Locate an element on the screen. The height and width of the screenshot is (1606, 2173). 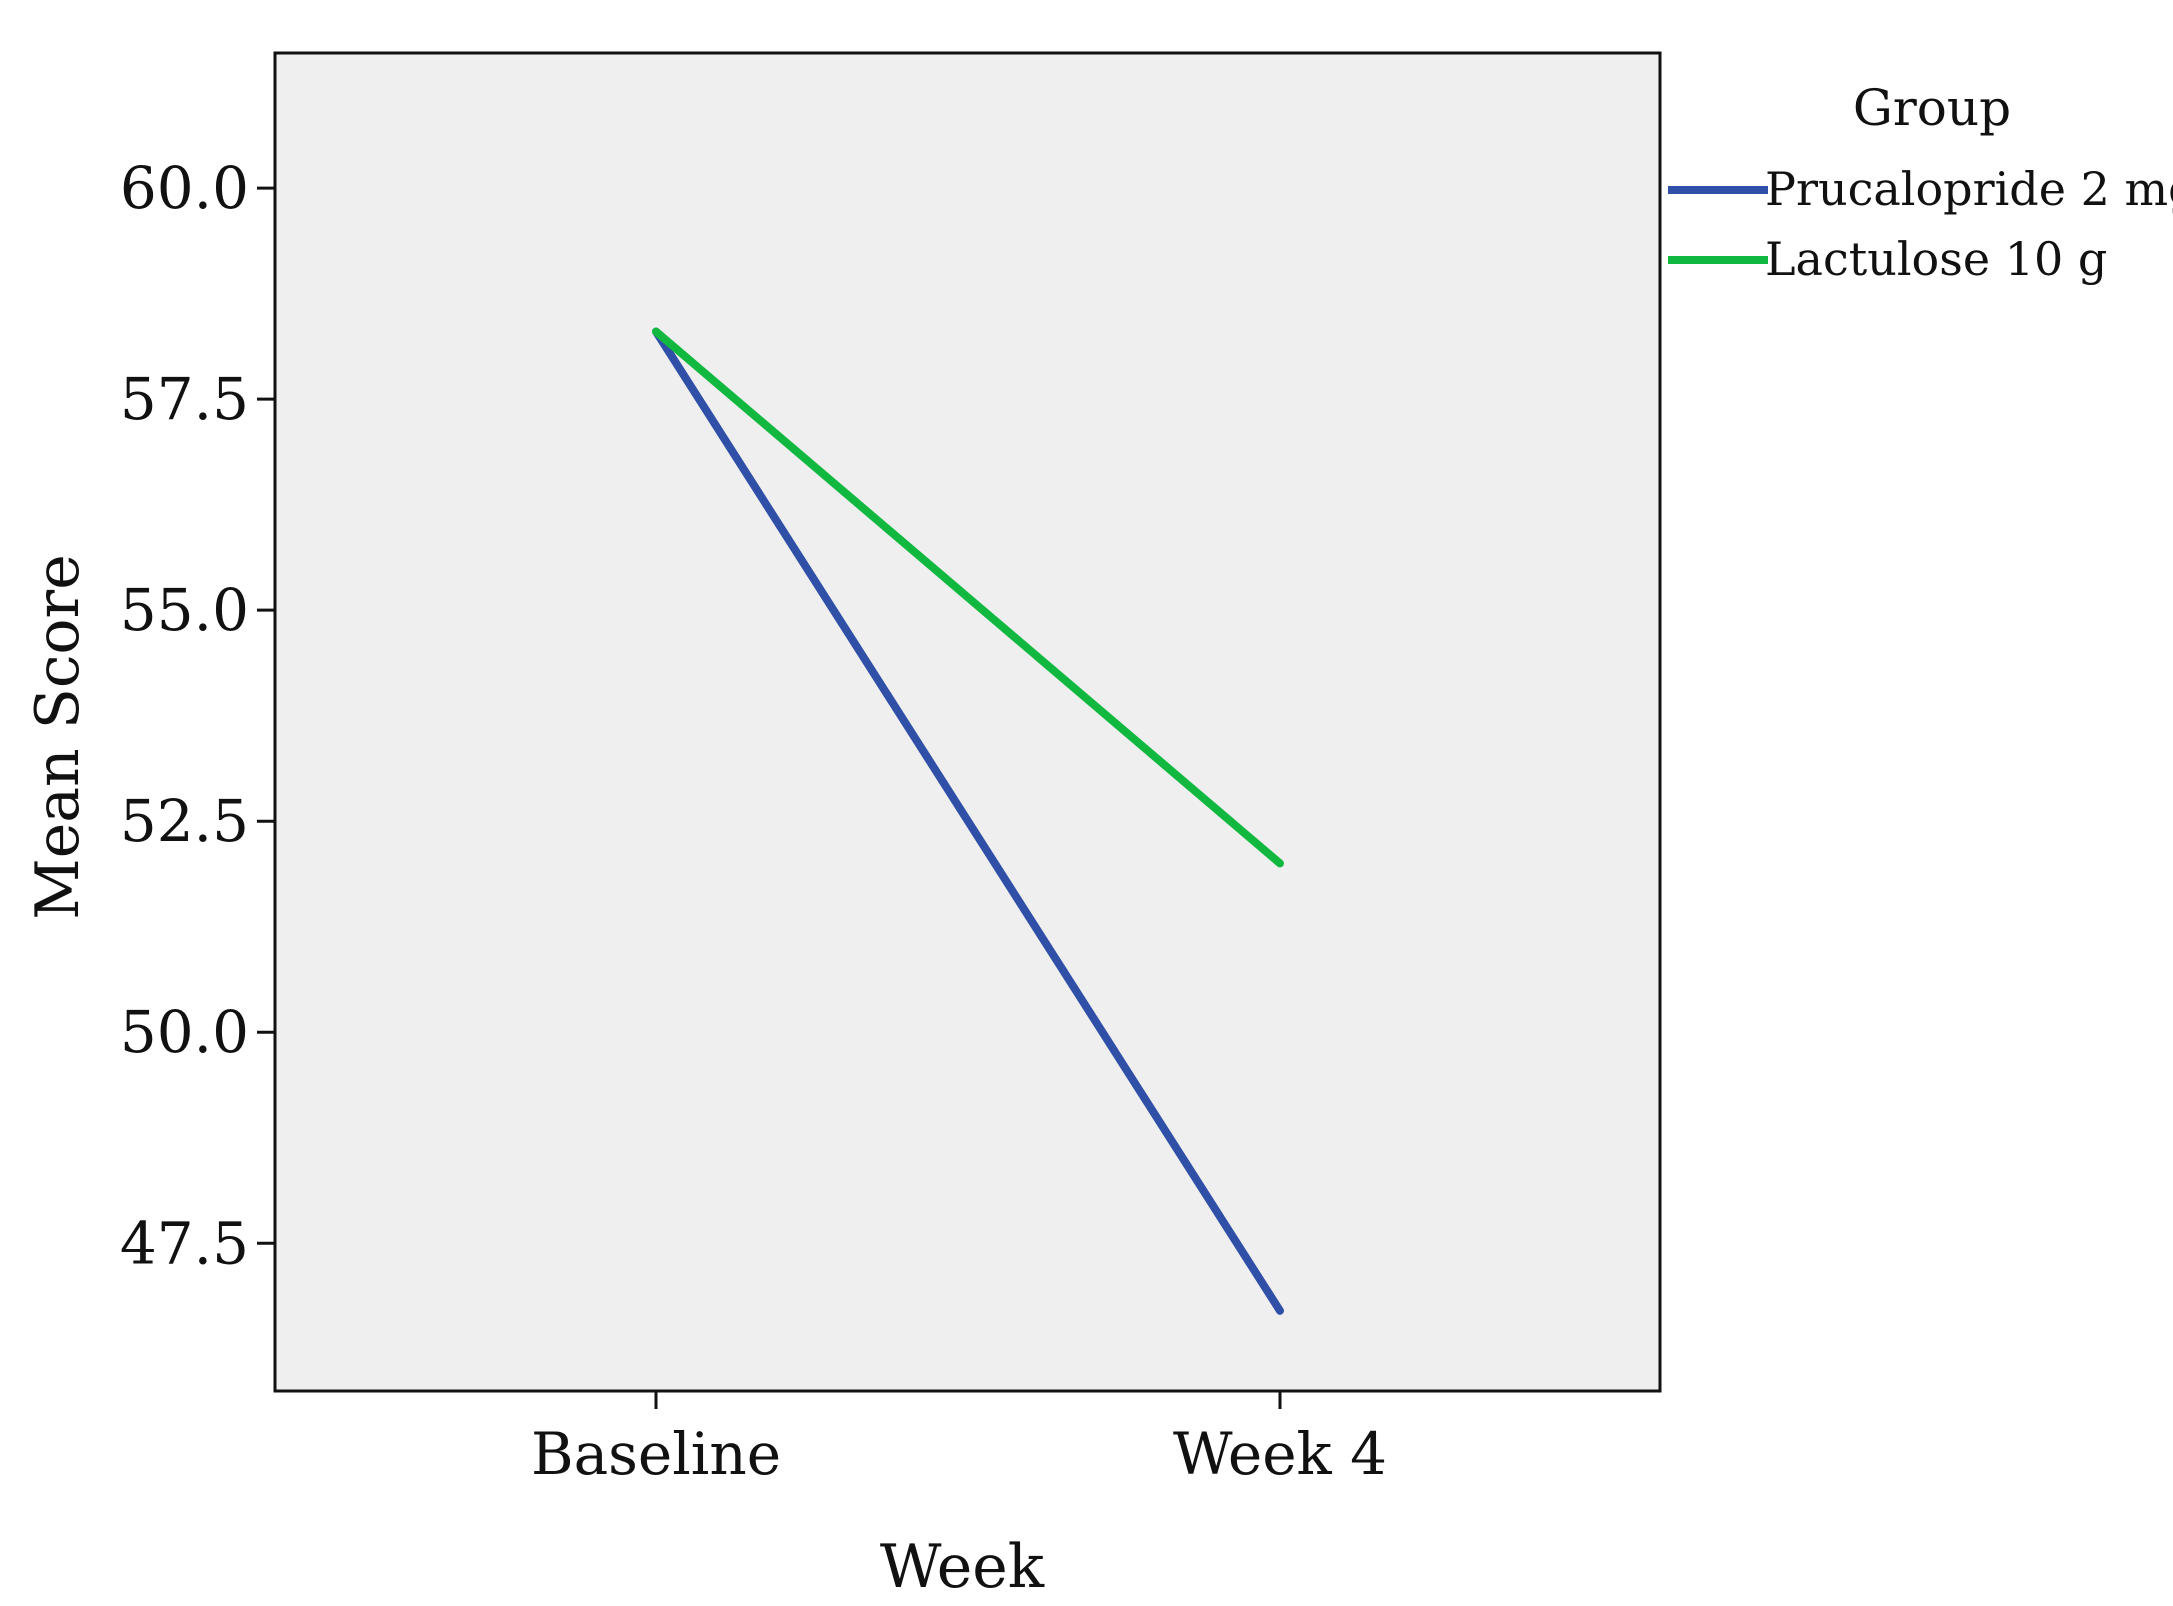
x-axis-title: Week is located at coordinates (962, 1567).